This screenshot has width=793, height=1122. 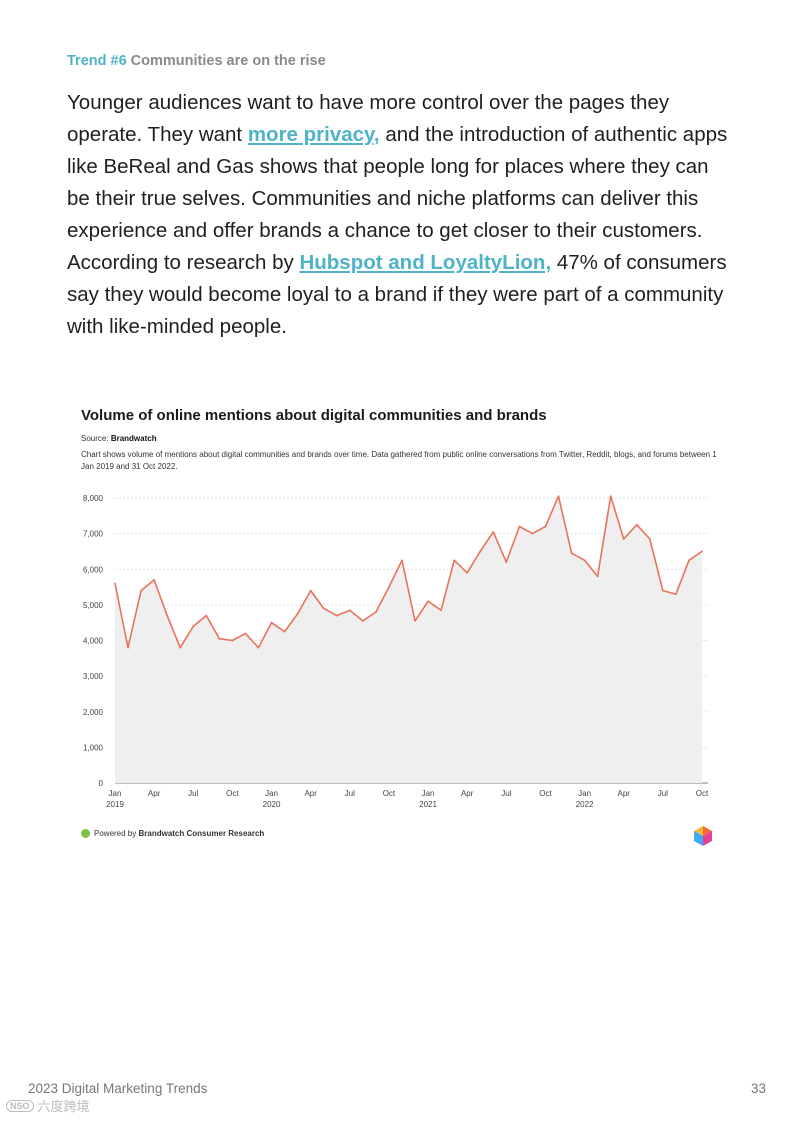 I want to click on chart-source-label: Source:, so click(x=95, y=438).